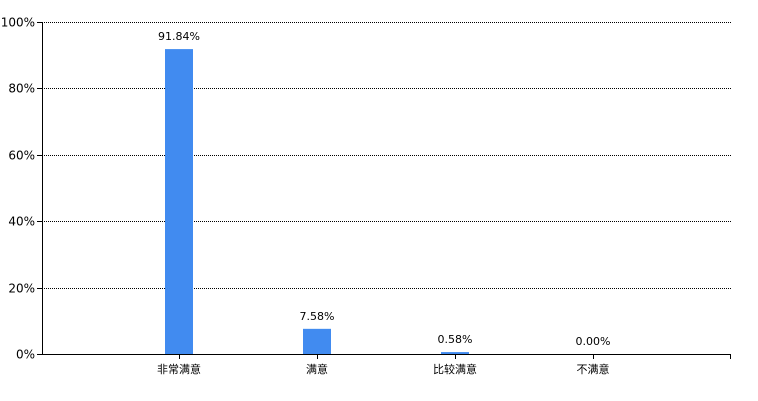  What do you see at coordinates (179, 36) in the screenshot?
I see `data-label: 91.84%` at bounding box center [179, 36].